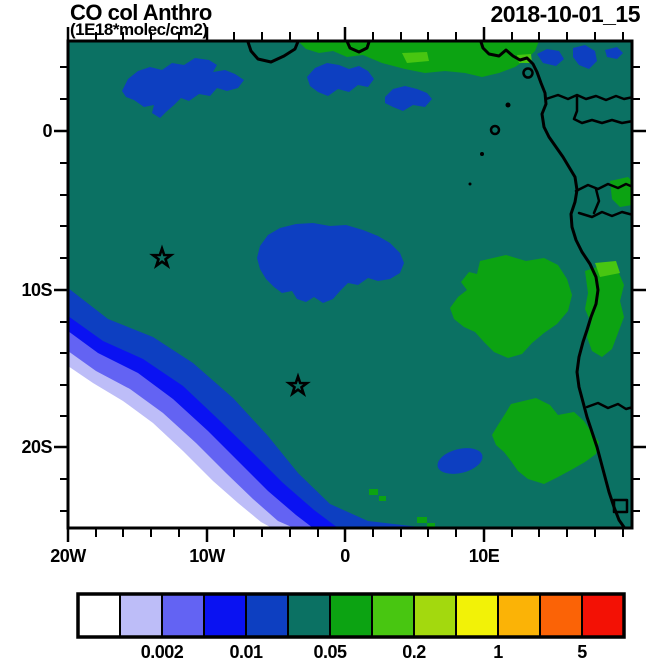 This screenshot has height=667, width=650. What do you see at coordinates (68, 556) in the screenshot?
I see `x-axis-label-20w: 20W` at bounding box center [68, 556].